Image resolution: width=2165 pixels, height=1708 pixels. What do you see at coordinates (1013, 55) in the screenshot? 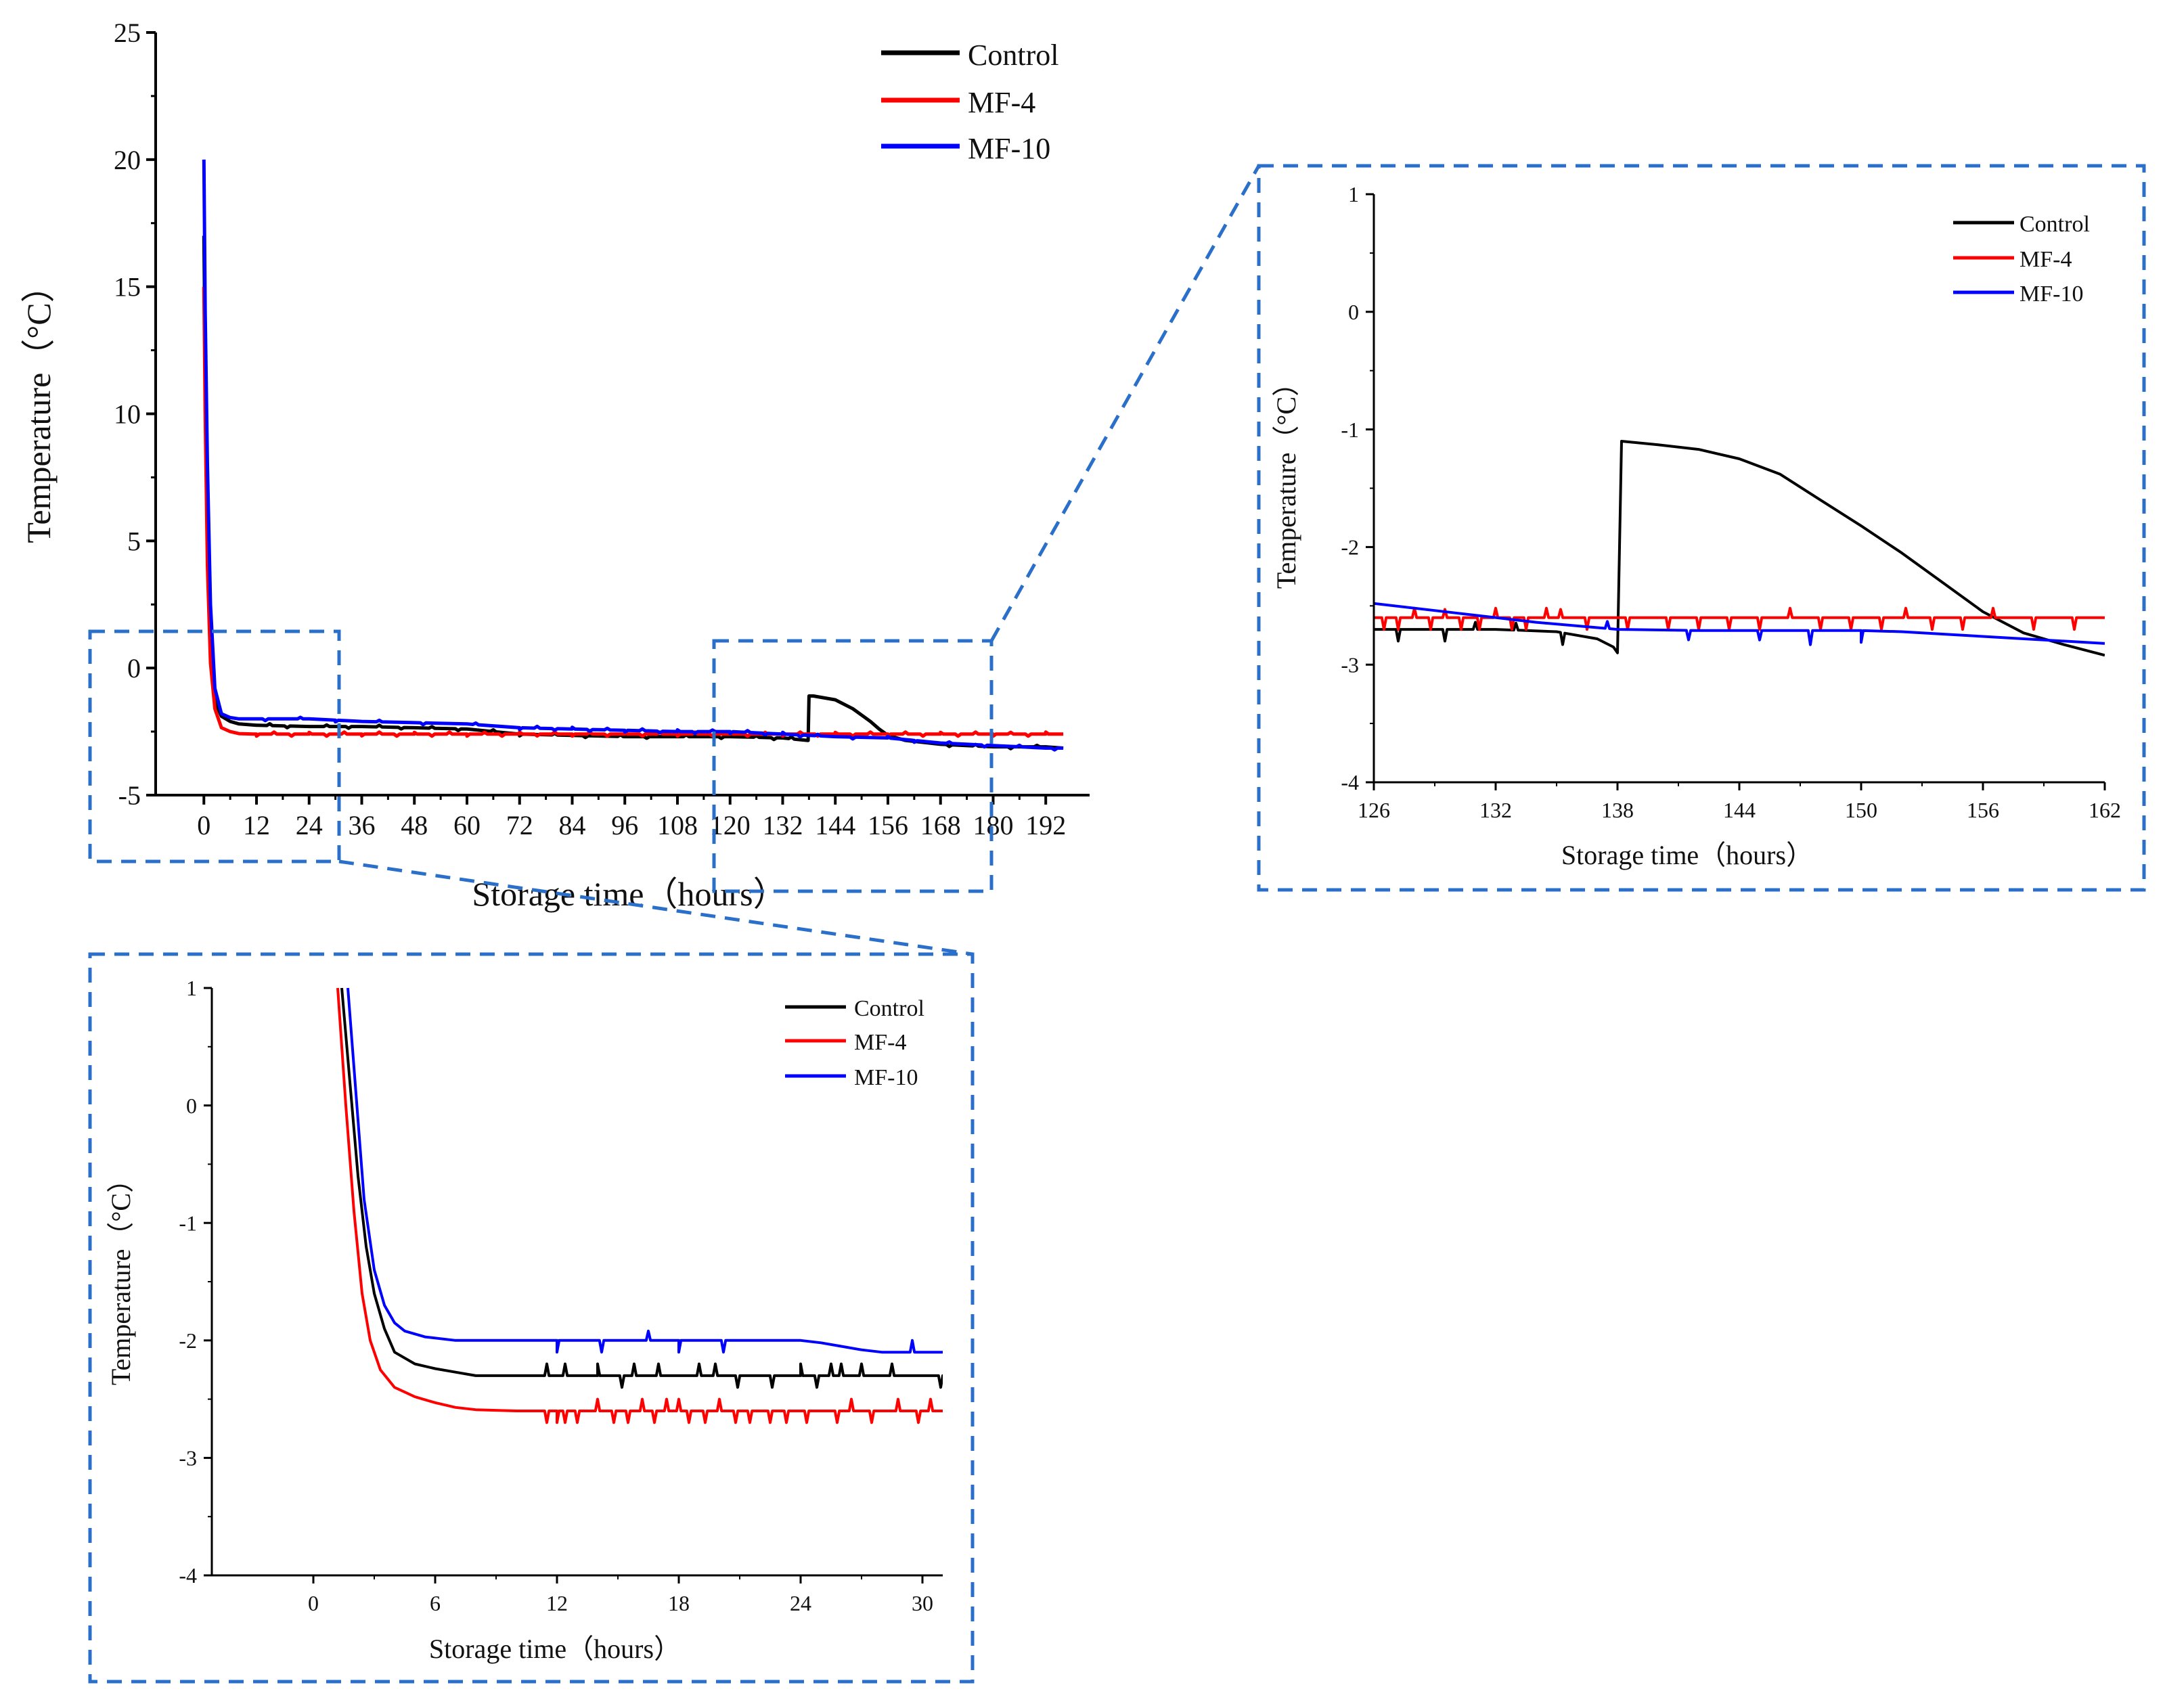
I see `main-legend-label-control: Control` at bounding box center [1013, 55].